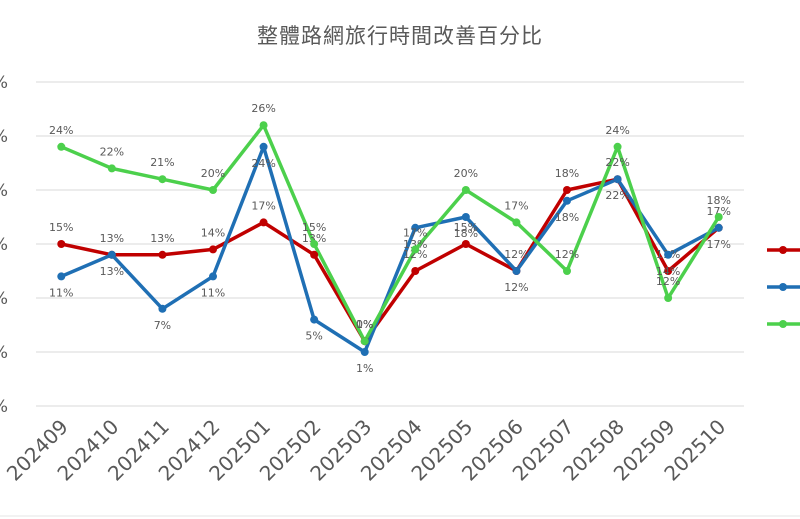  Describe the element at coordinates (162, 162) in the screenshot. I see `data-label: 21%` at that location.